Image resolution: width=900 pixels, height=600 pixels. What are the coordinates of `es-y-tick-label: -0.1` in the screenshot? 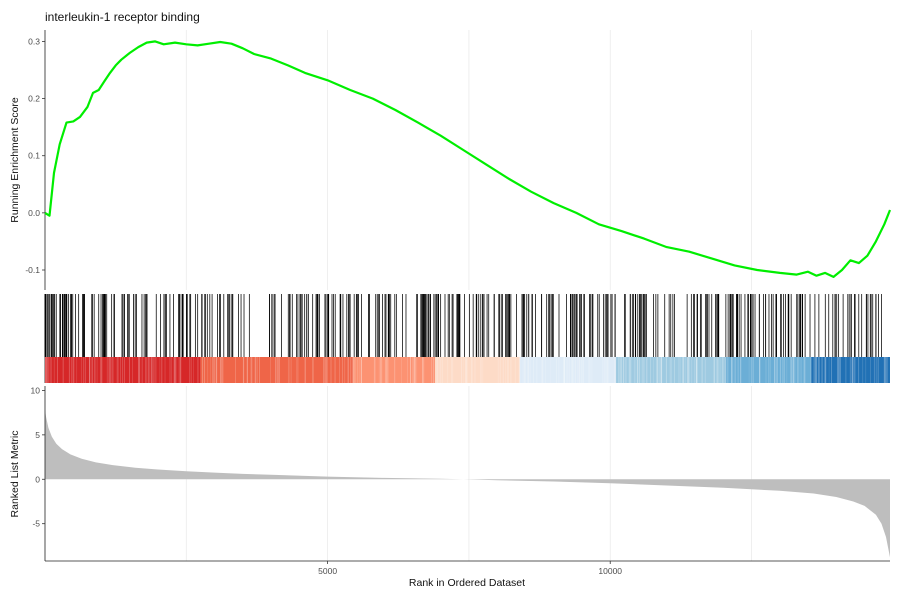 It's located at (32, 270).